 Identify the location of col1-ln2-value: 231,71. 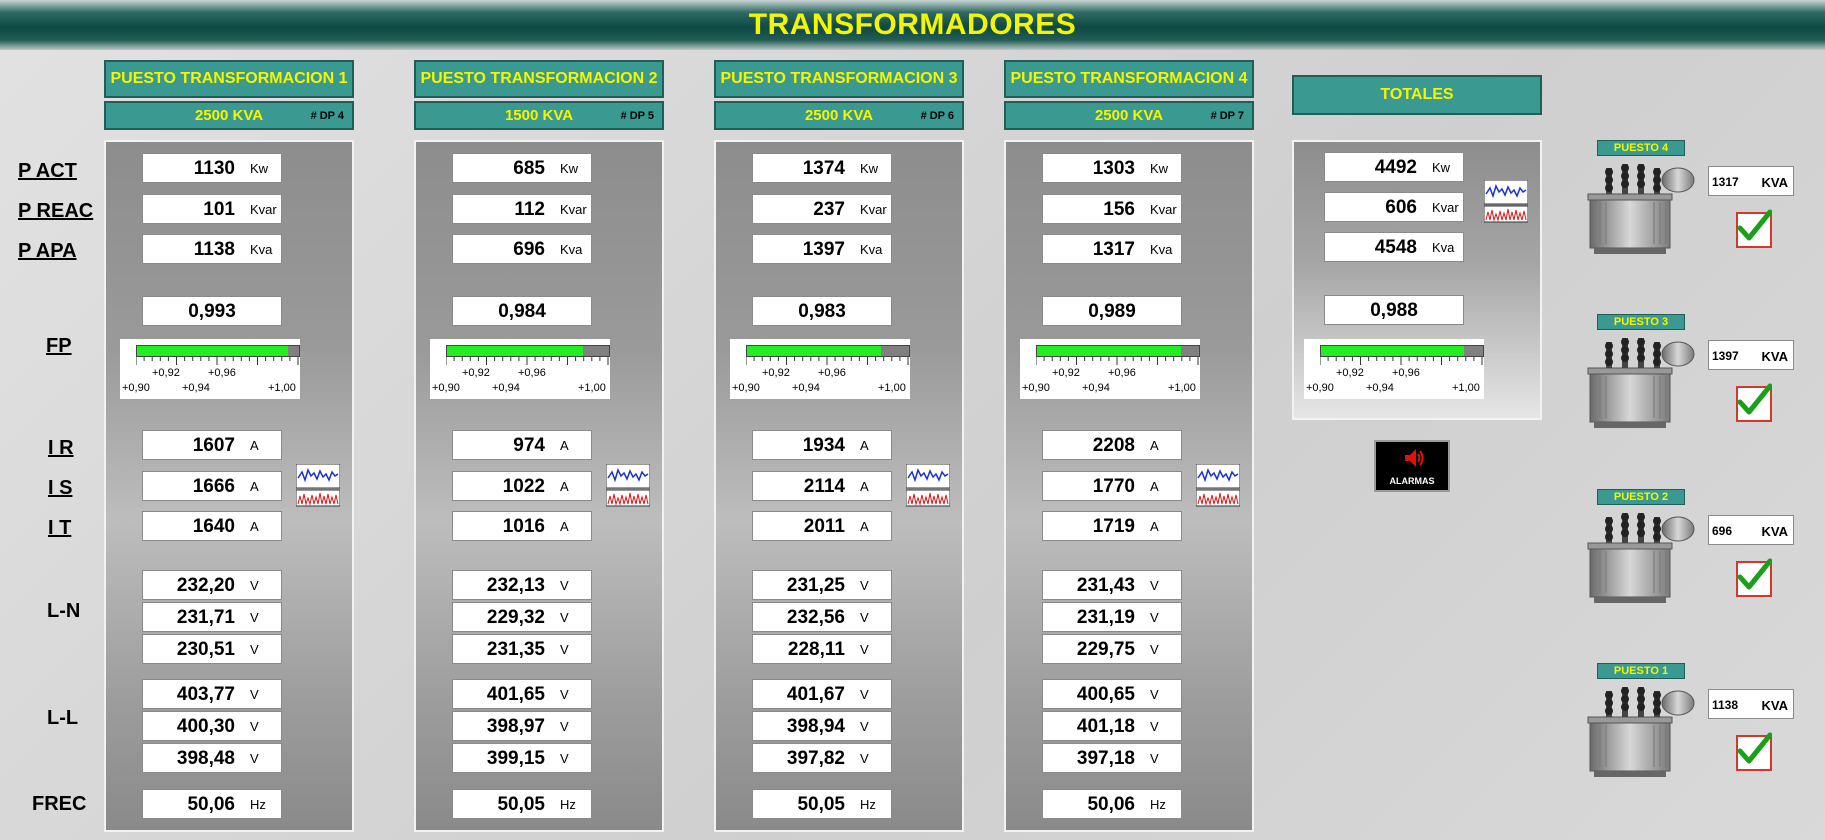
(205, 617).